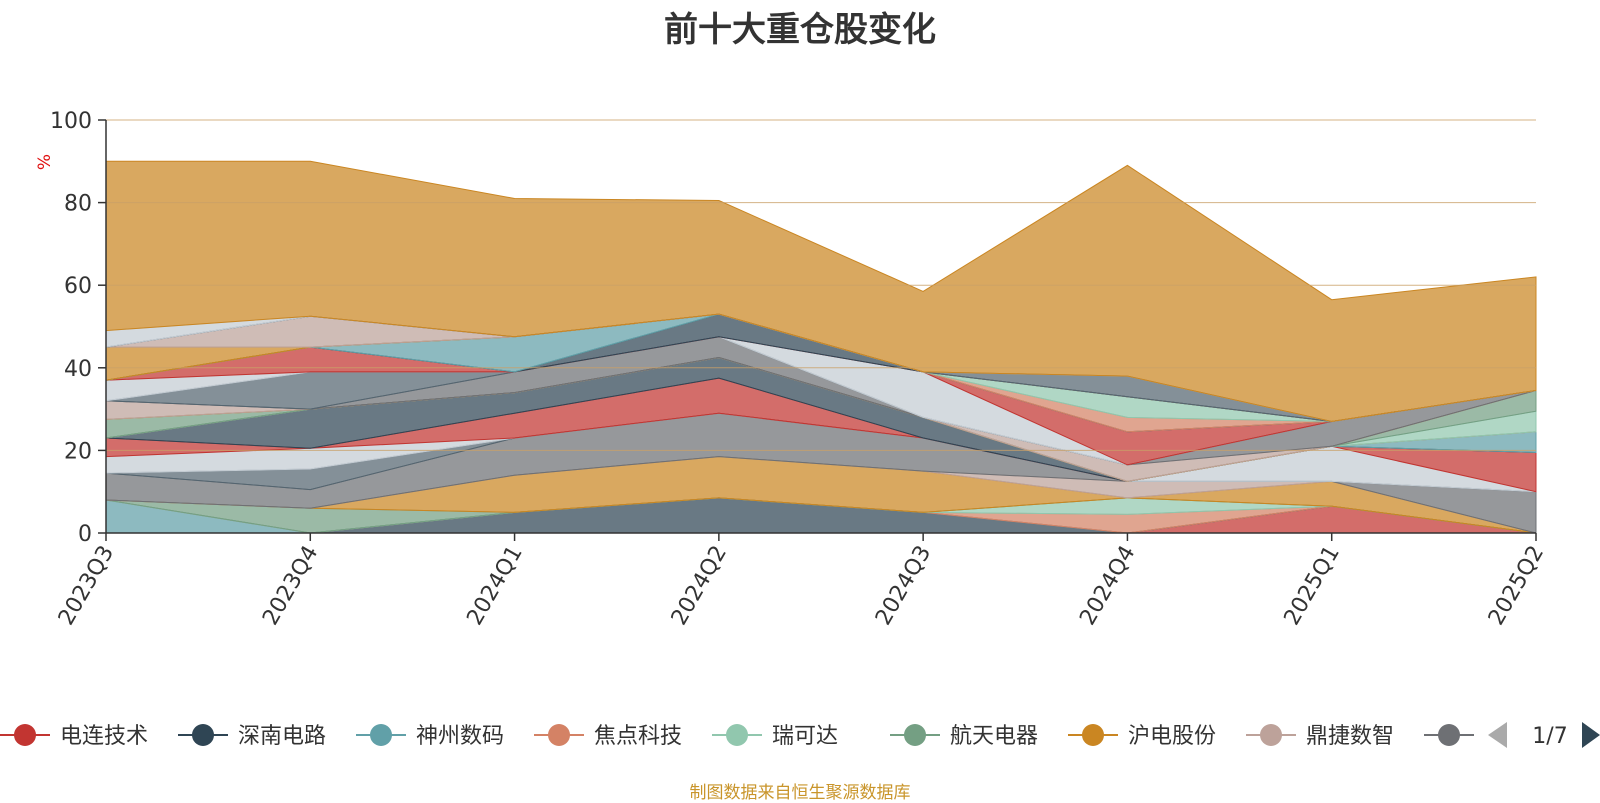  Describe the element at coordinates (1591, 735) in the screenshot. I see `triangle-right-icon` at that location.